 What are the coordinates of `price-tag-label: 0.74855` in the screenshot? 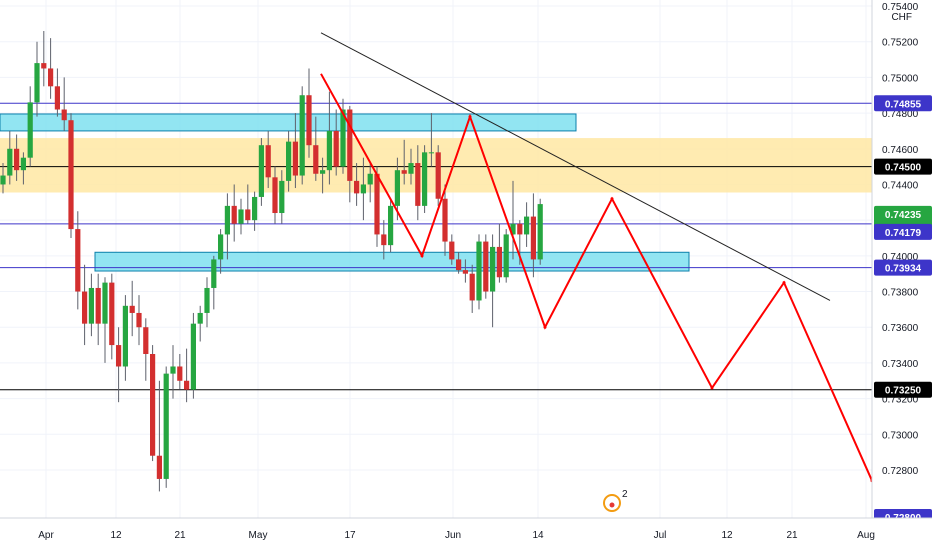 It's located at (903, 104).